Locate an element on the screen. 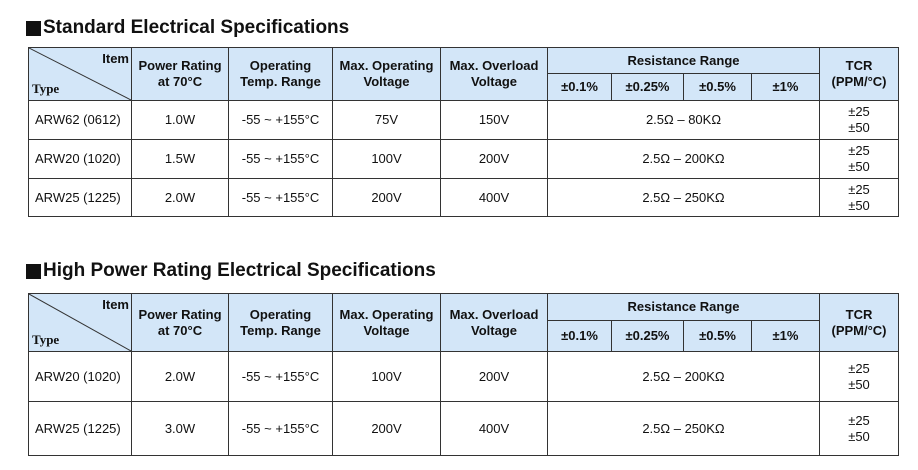 The image size is (918, 470). column-header: Max. Overload Voltage is located at coordinates (494, 322).